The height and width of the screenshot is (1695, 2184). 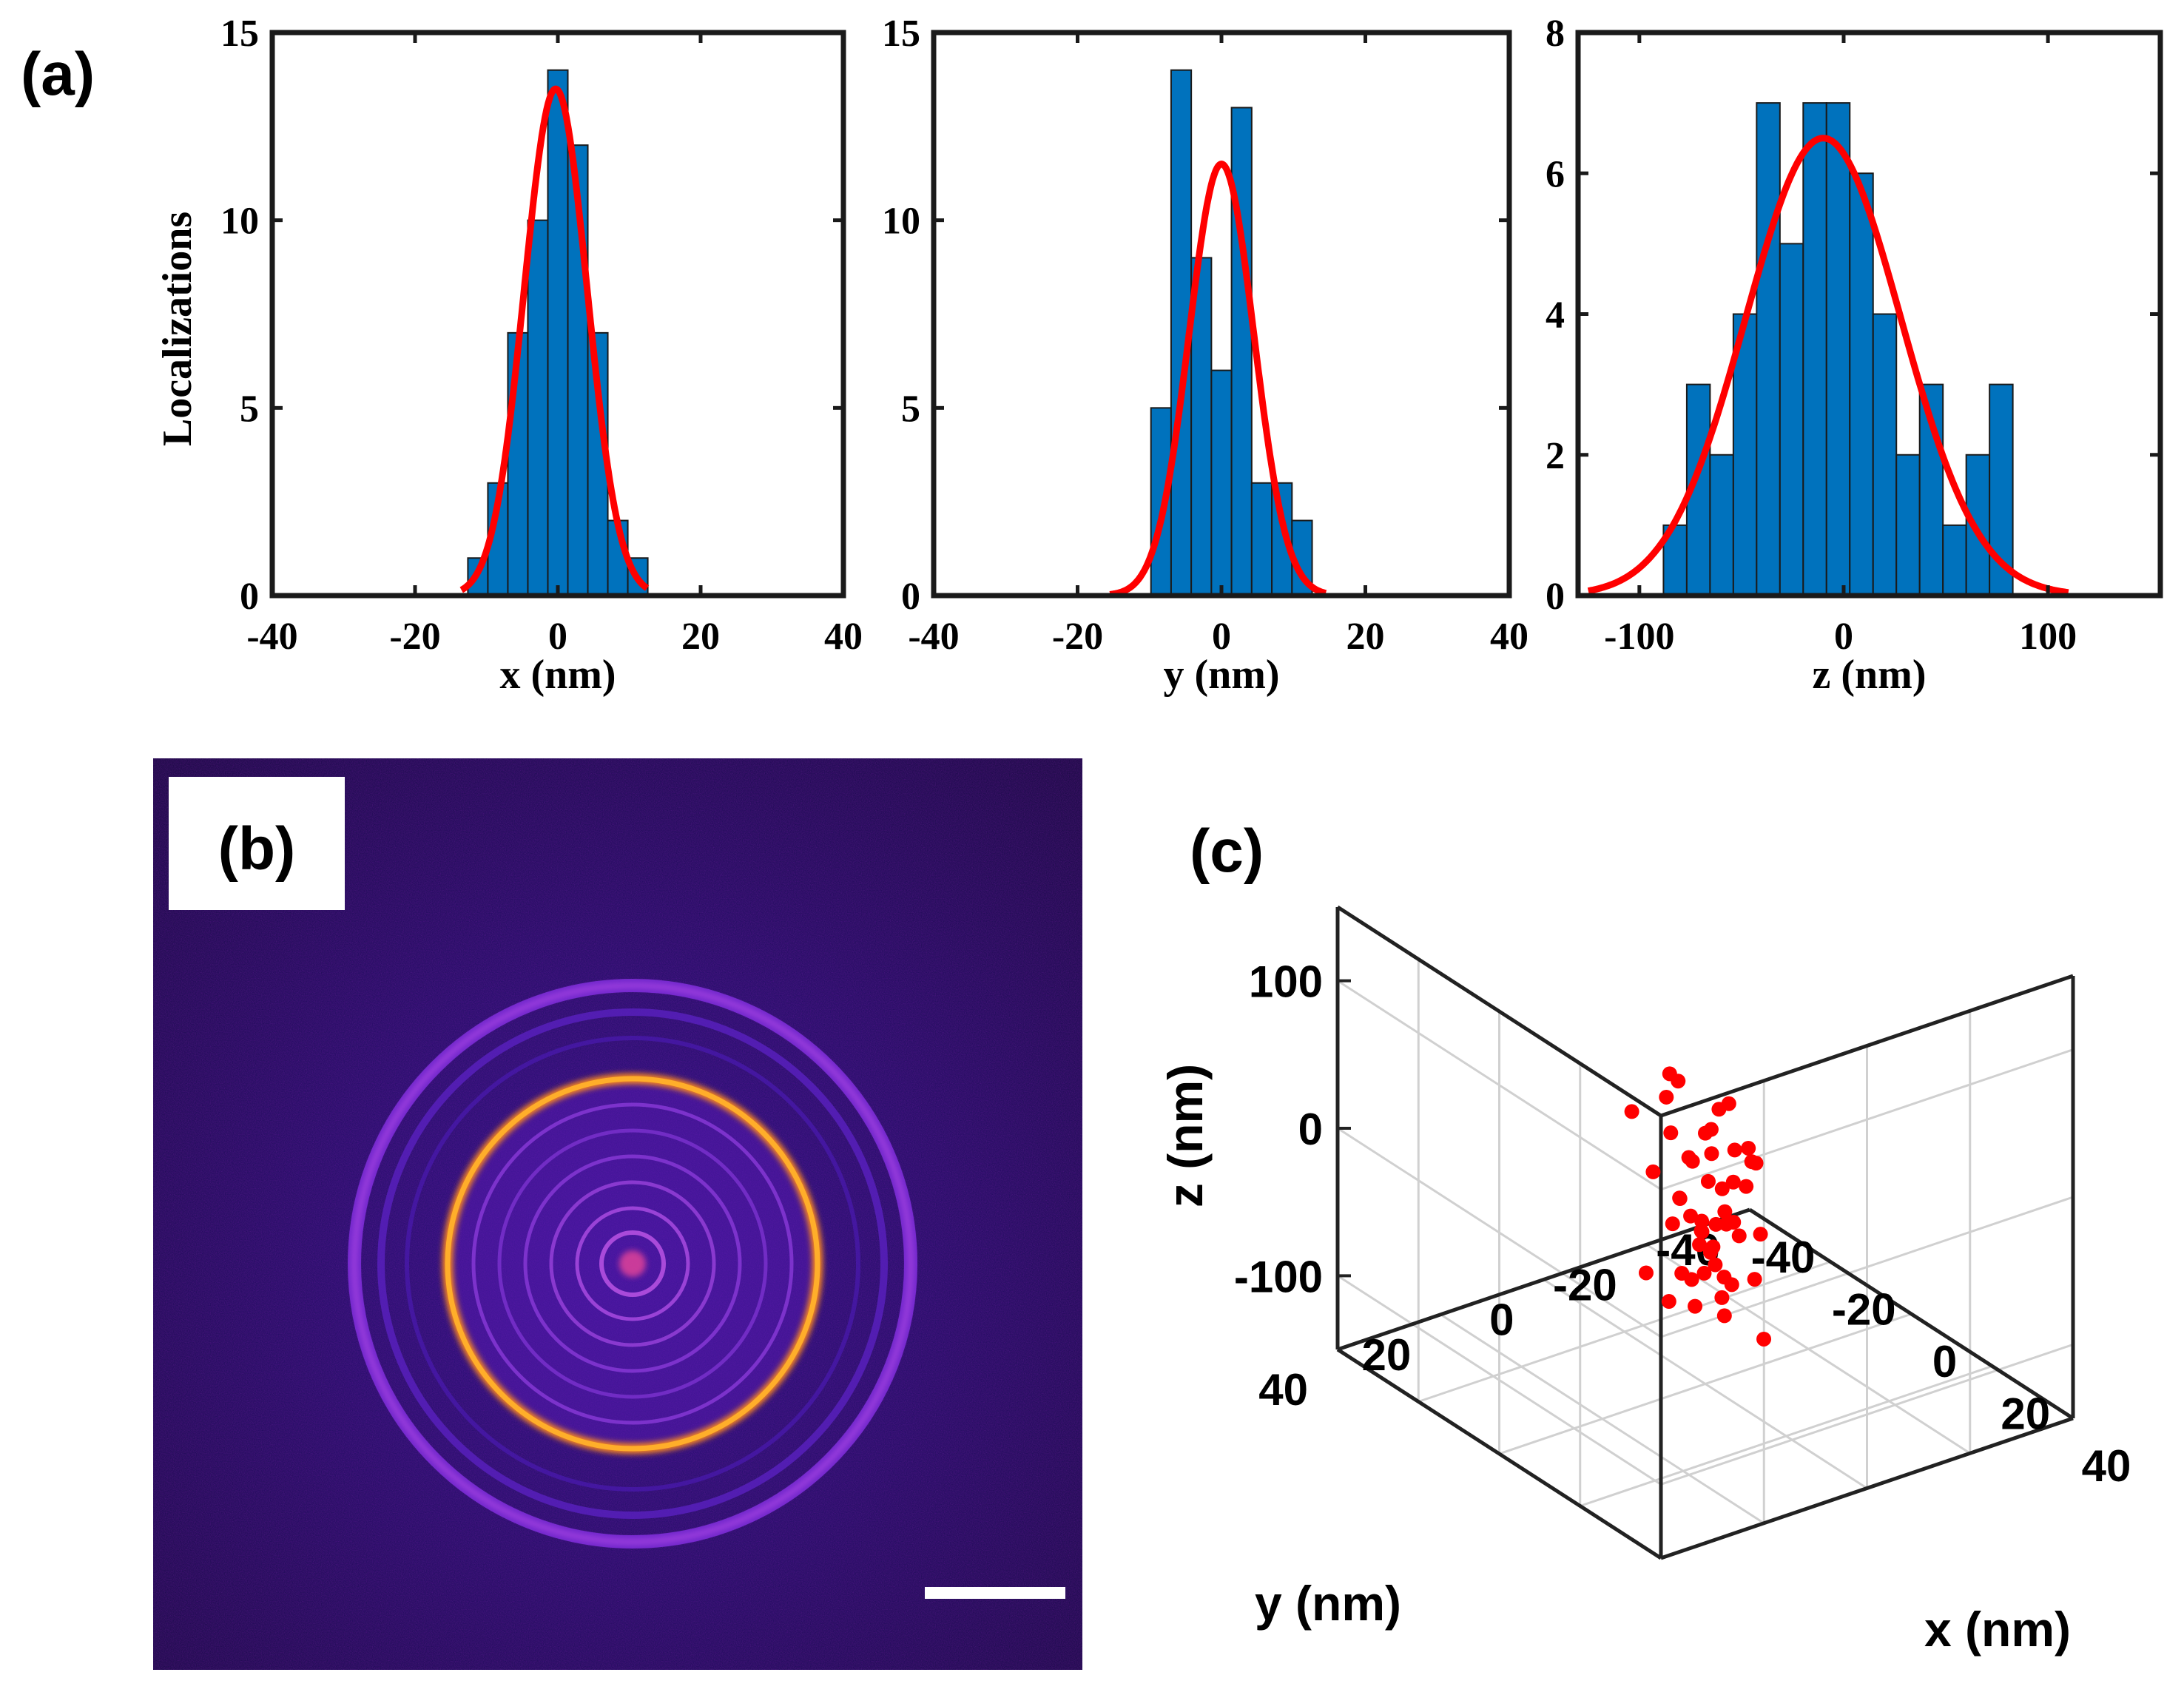 What do you see at coordinates (1556, 34) in the screenshot?
I see `y-tick-label: 8` at bounding box center [1556, 34].